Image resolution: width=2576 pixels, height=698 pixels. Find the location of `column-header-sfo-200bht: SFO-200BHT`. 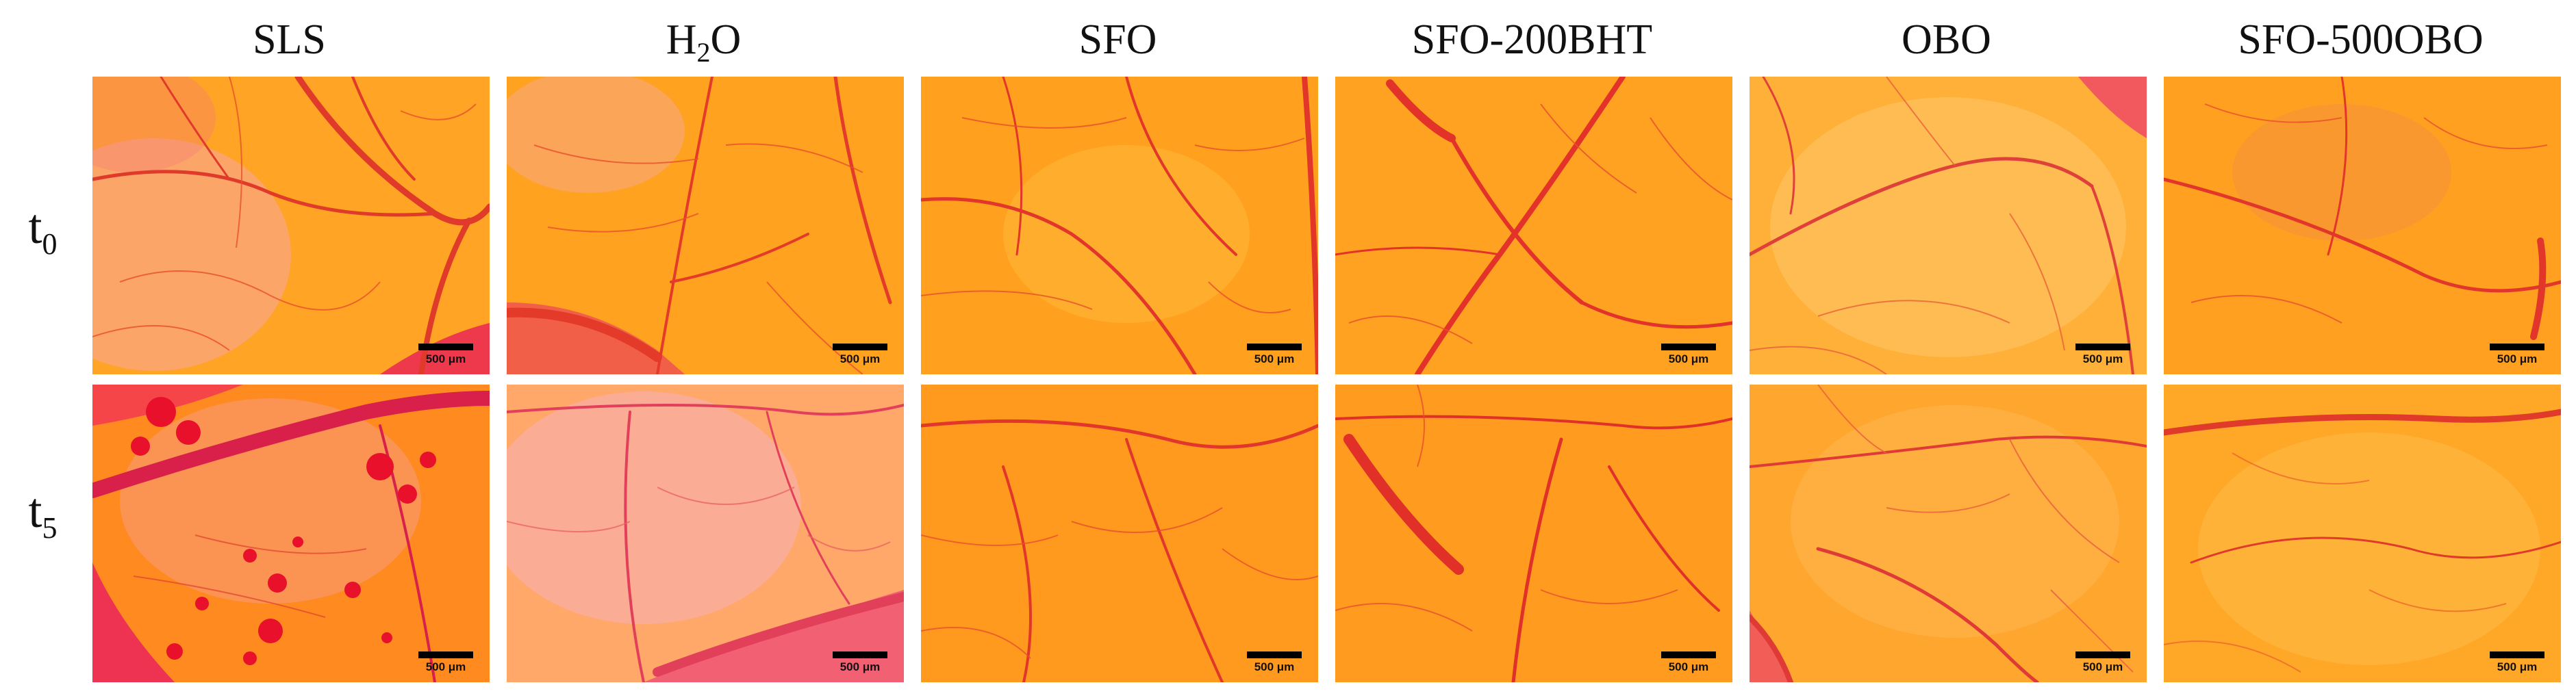

column-header-sfo-200bht: SFO-200BHT is located at coordinates (1532, 39).